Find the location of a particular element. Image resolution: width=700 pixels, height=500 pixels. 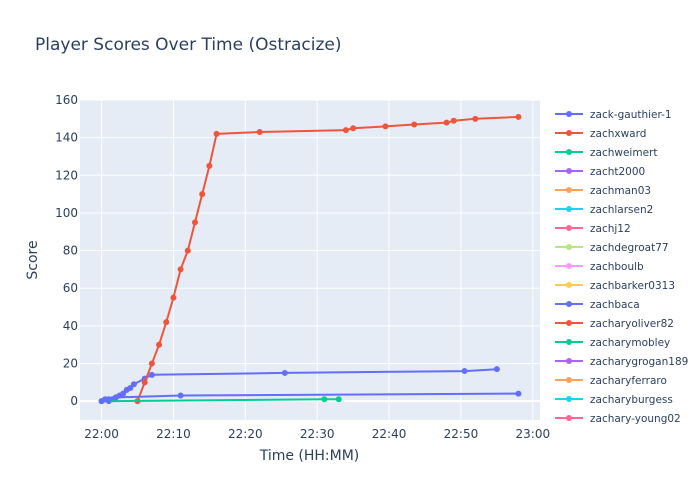

y-tick-label: 80 is located at coordinates (70, 251).